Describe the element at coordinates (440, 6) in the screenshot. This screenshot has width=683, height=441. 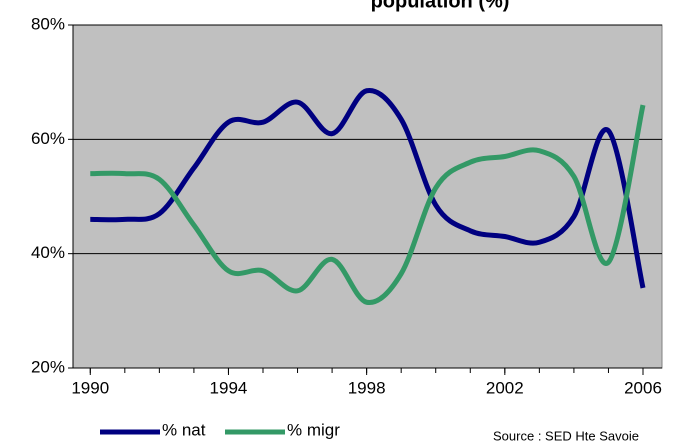
I see `chart-title: population (%)` at that location.